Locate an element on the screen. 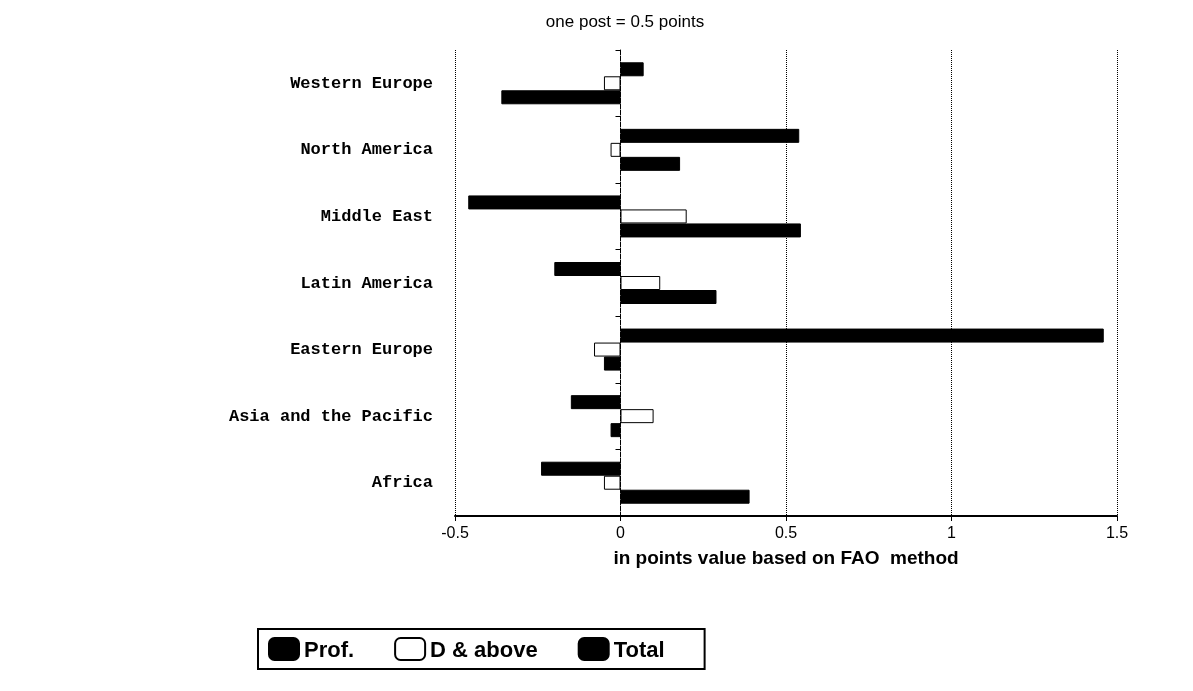  x-tick-label: 1 is located at coordinates (952, 532).